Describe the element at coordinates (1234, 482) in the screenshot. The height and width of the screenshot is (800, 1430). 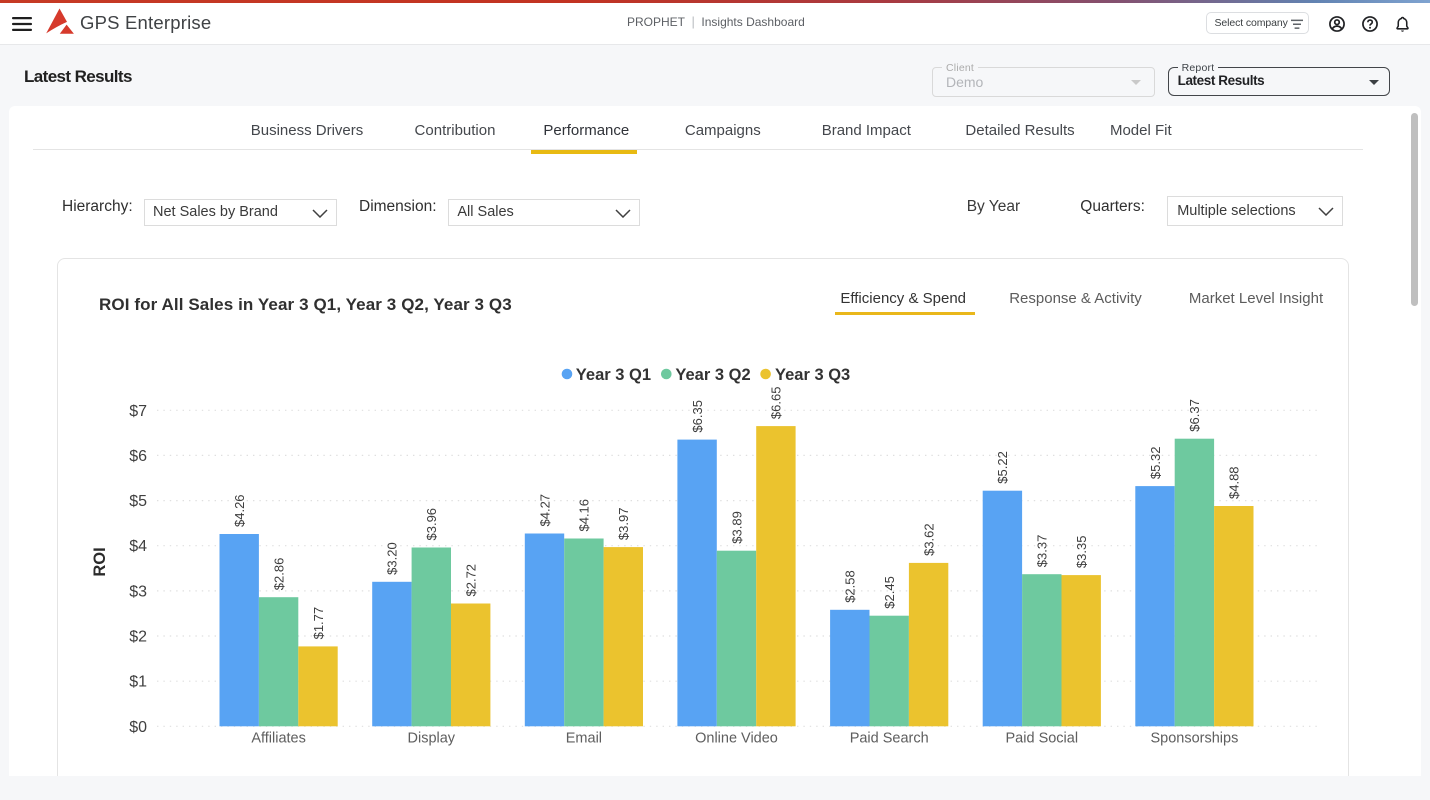
I see `svg-text: $4.88` at that location.